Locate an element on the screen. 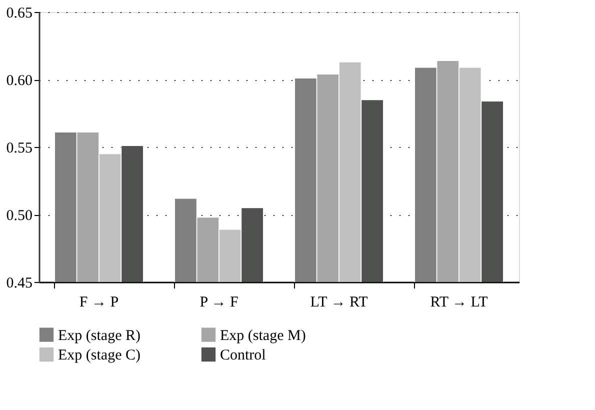 The image size is (595, 410). legend-label: Exp (stage C) is located at coordinates (99, 356).